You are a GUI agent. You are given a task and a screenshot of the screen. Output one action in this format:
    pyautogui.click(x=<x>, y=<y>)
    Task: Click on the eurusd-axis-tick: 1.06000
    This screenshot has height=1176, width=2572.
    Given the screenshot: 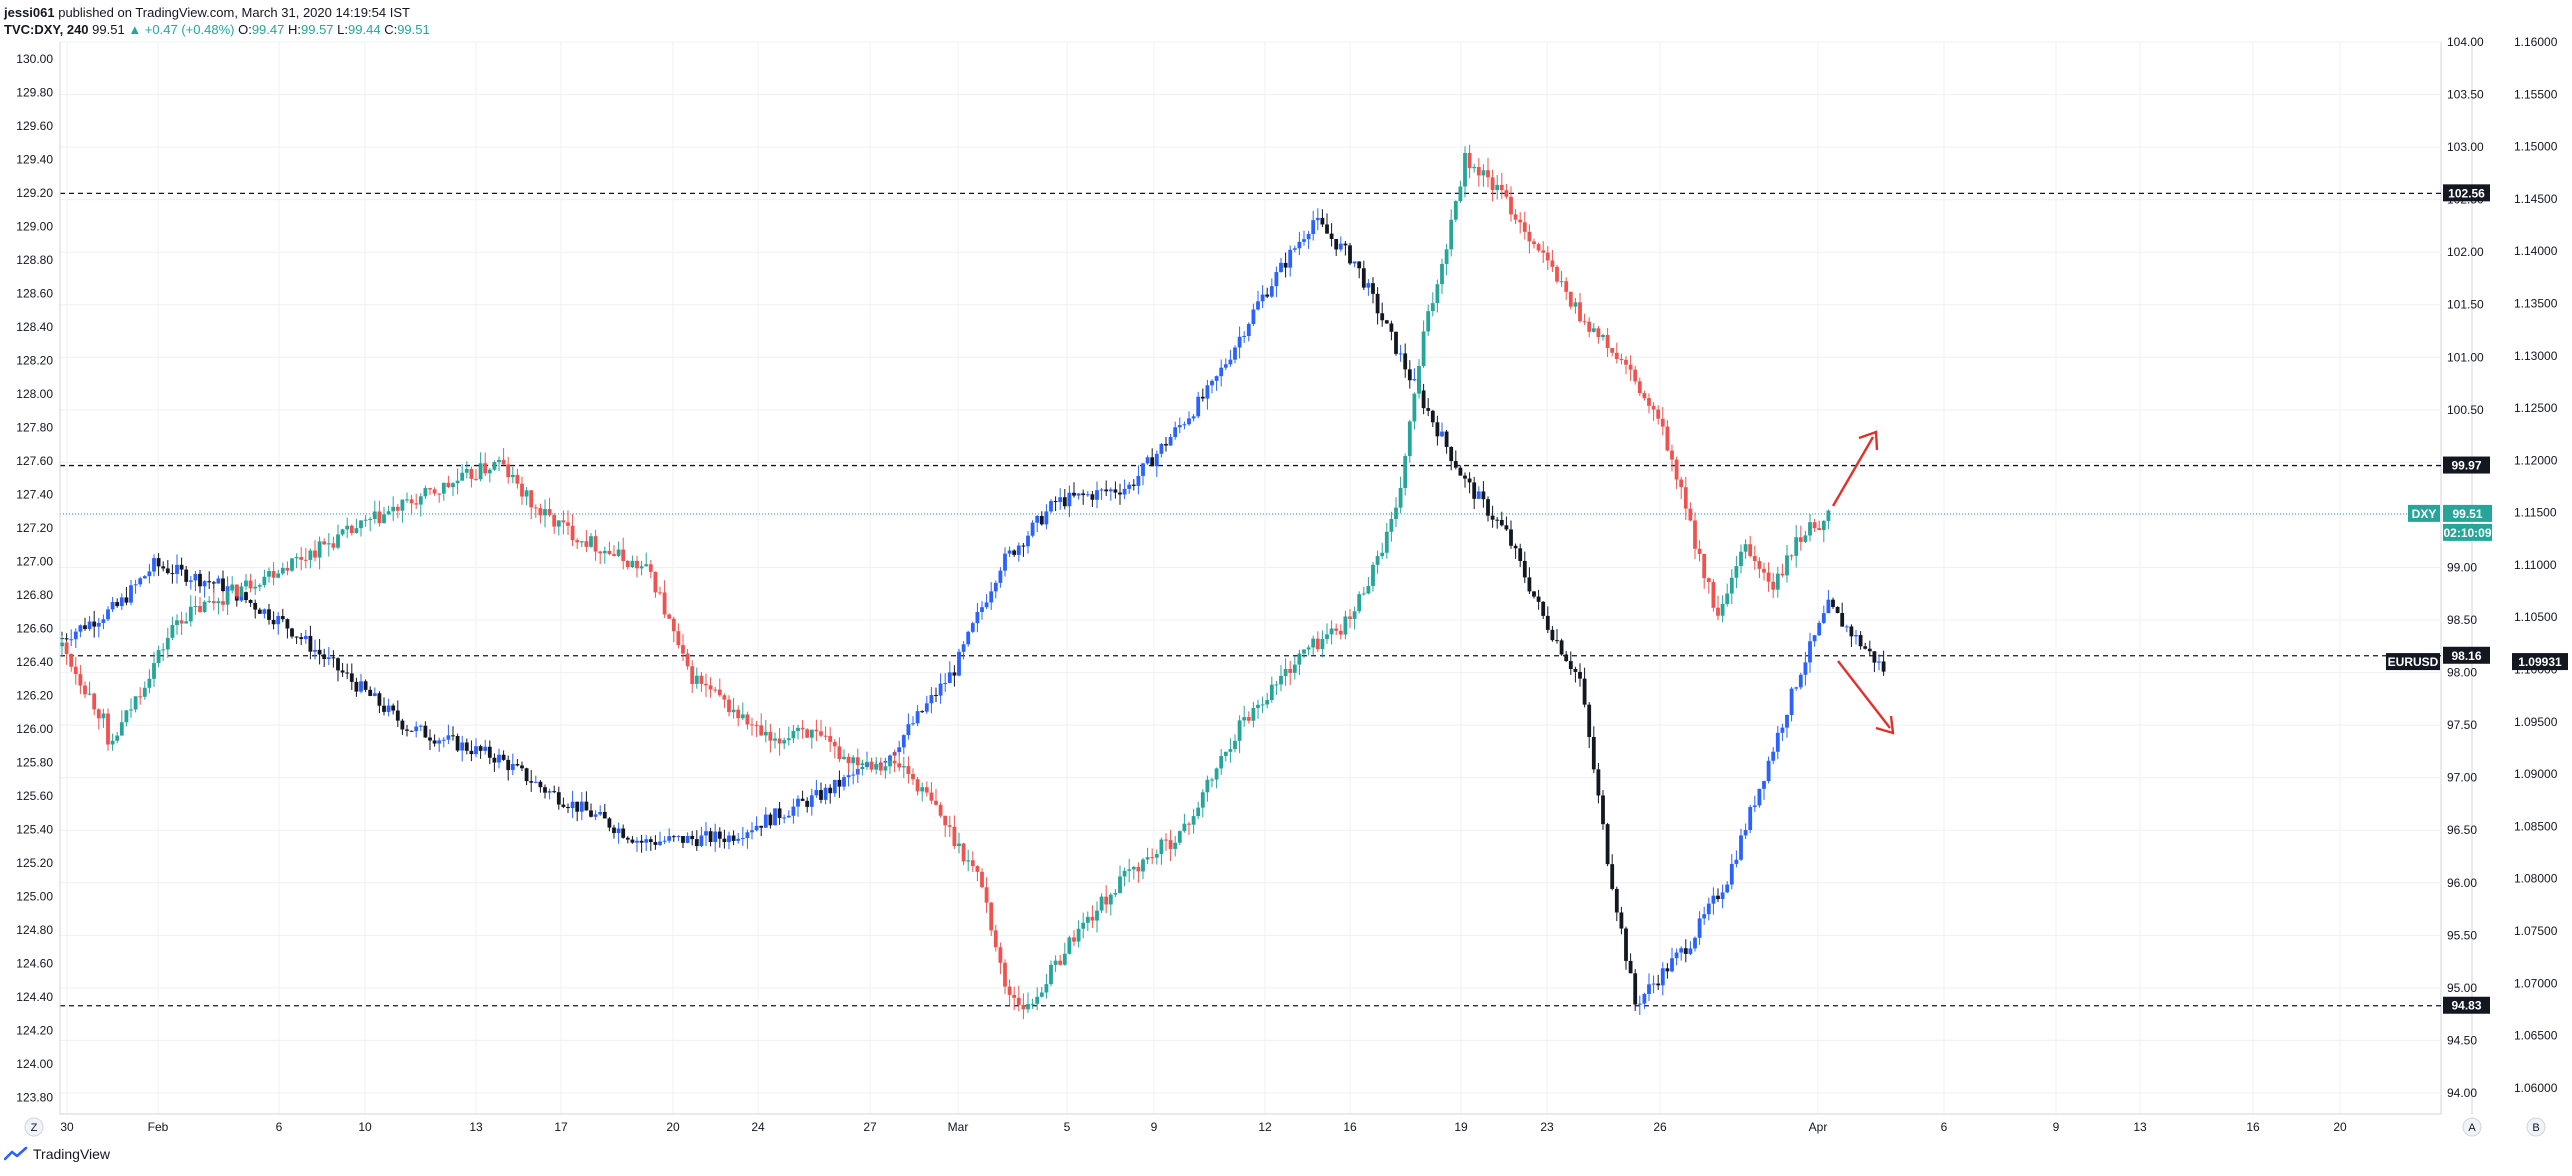 What is the action you would take?
    pyautogui.click(x=2536, y=1088)
    